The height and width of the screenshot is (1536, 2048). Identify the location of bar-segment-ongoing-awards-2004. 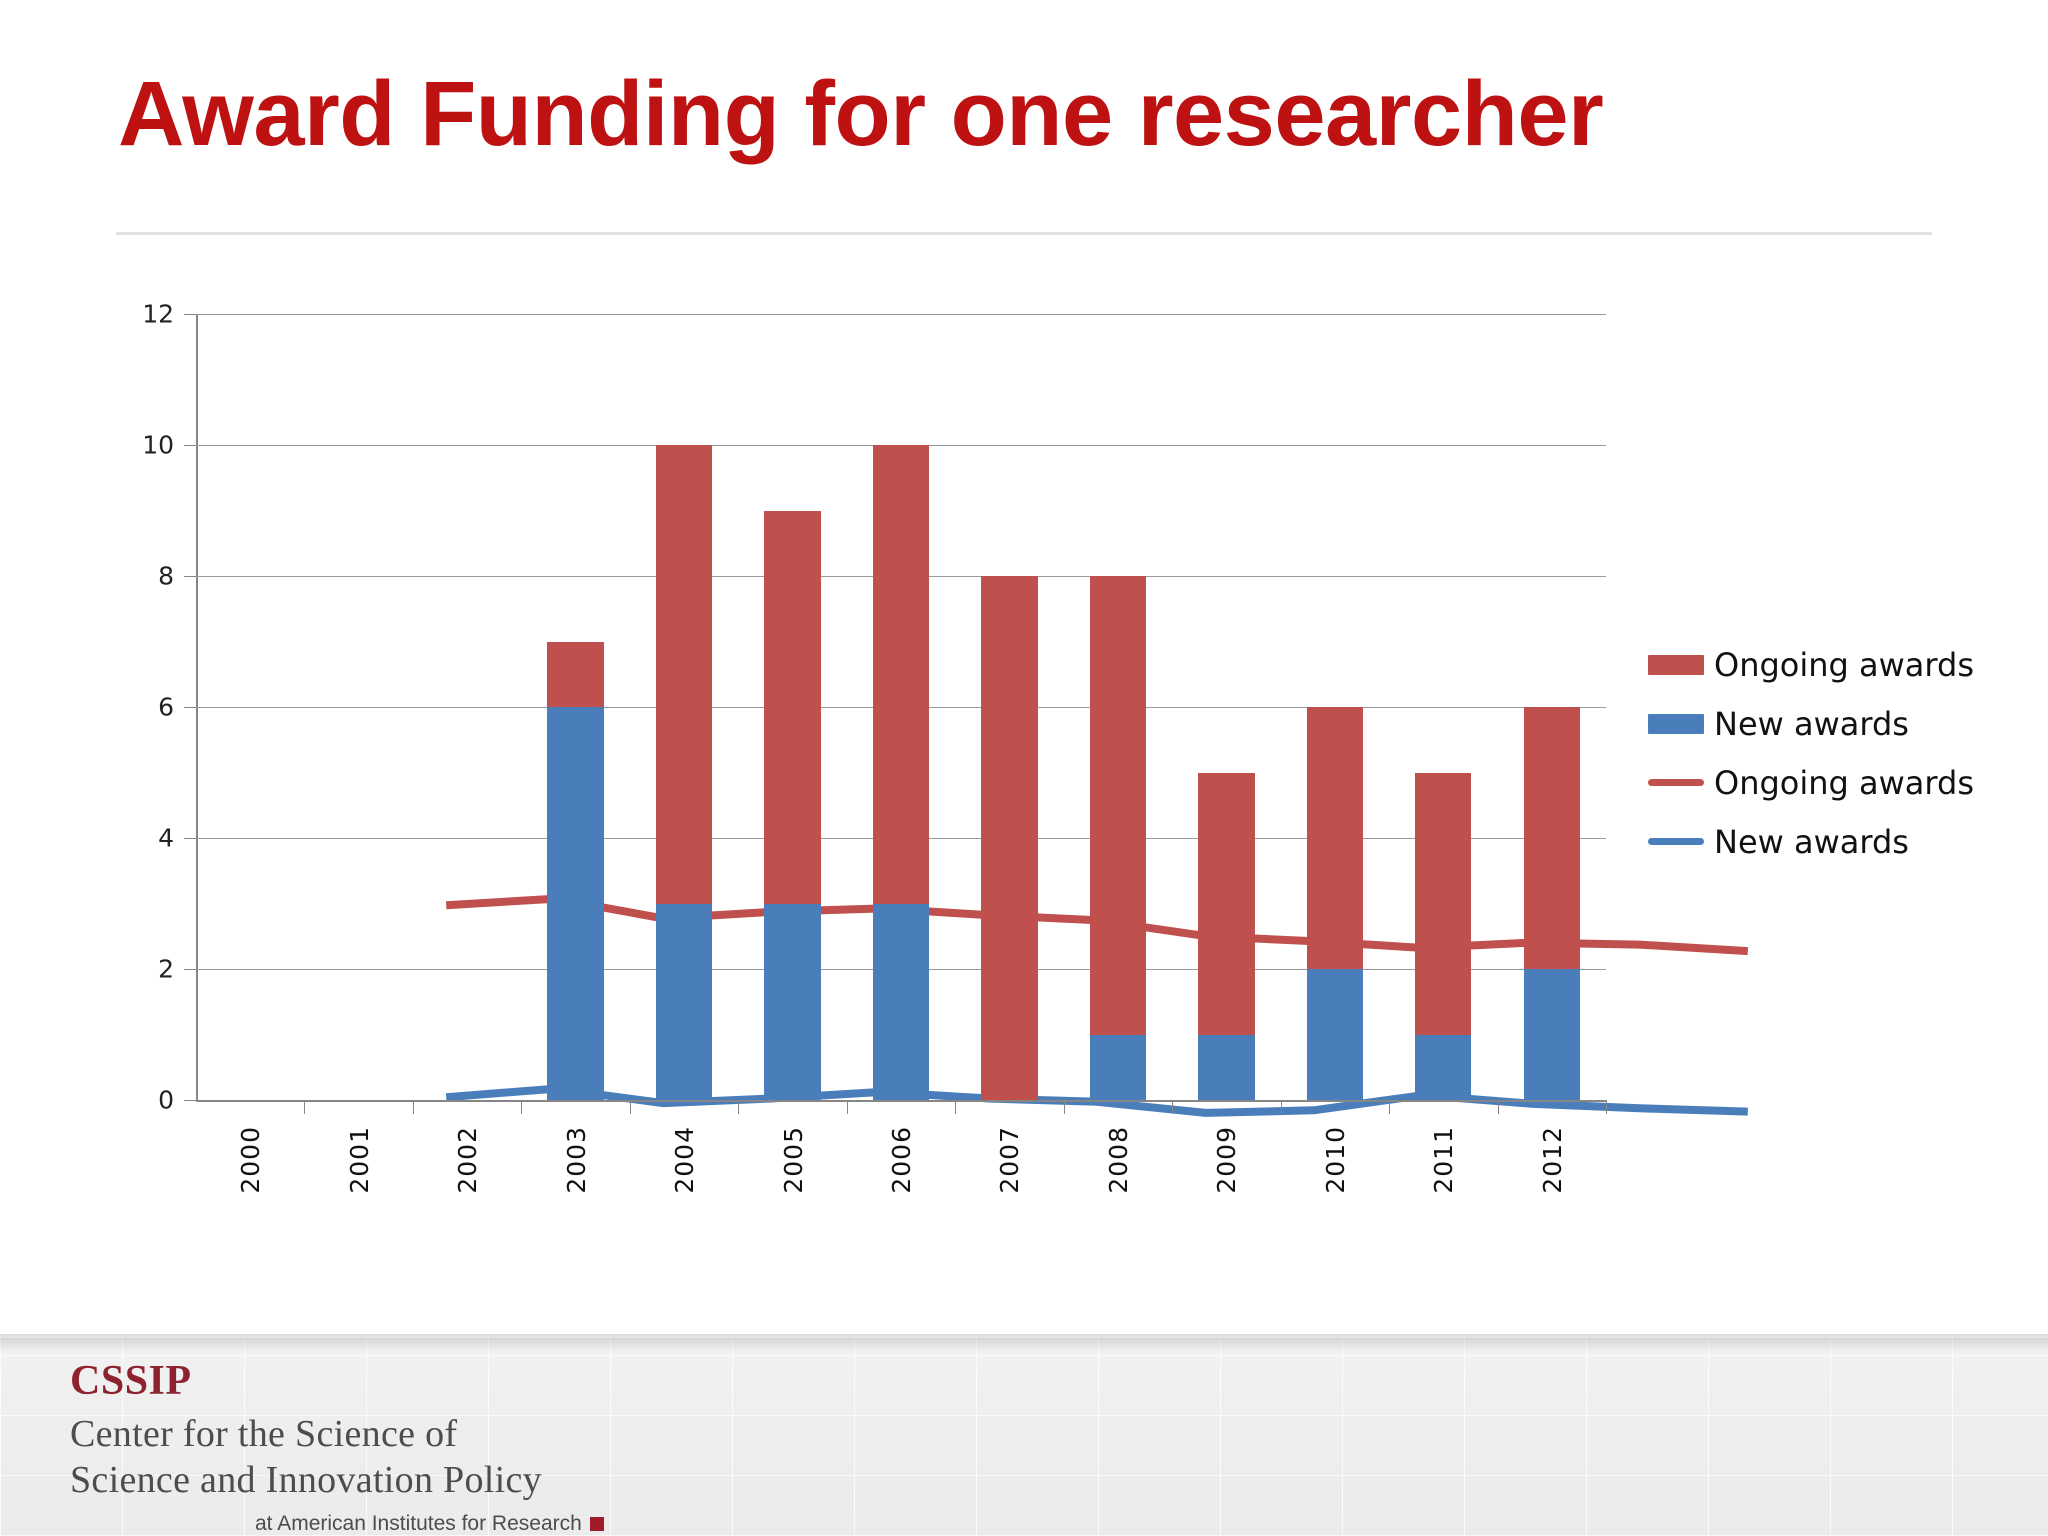
(684, 674).